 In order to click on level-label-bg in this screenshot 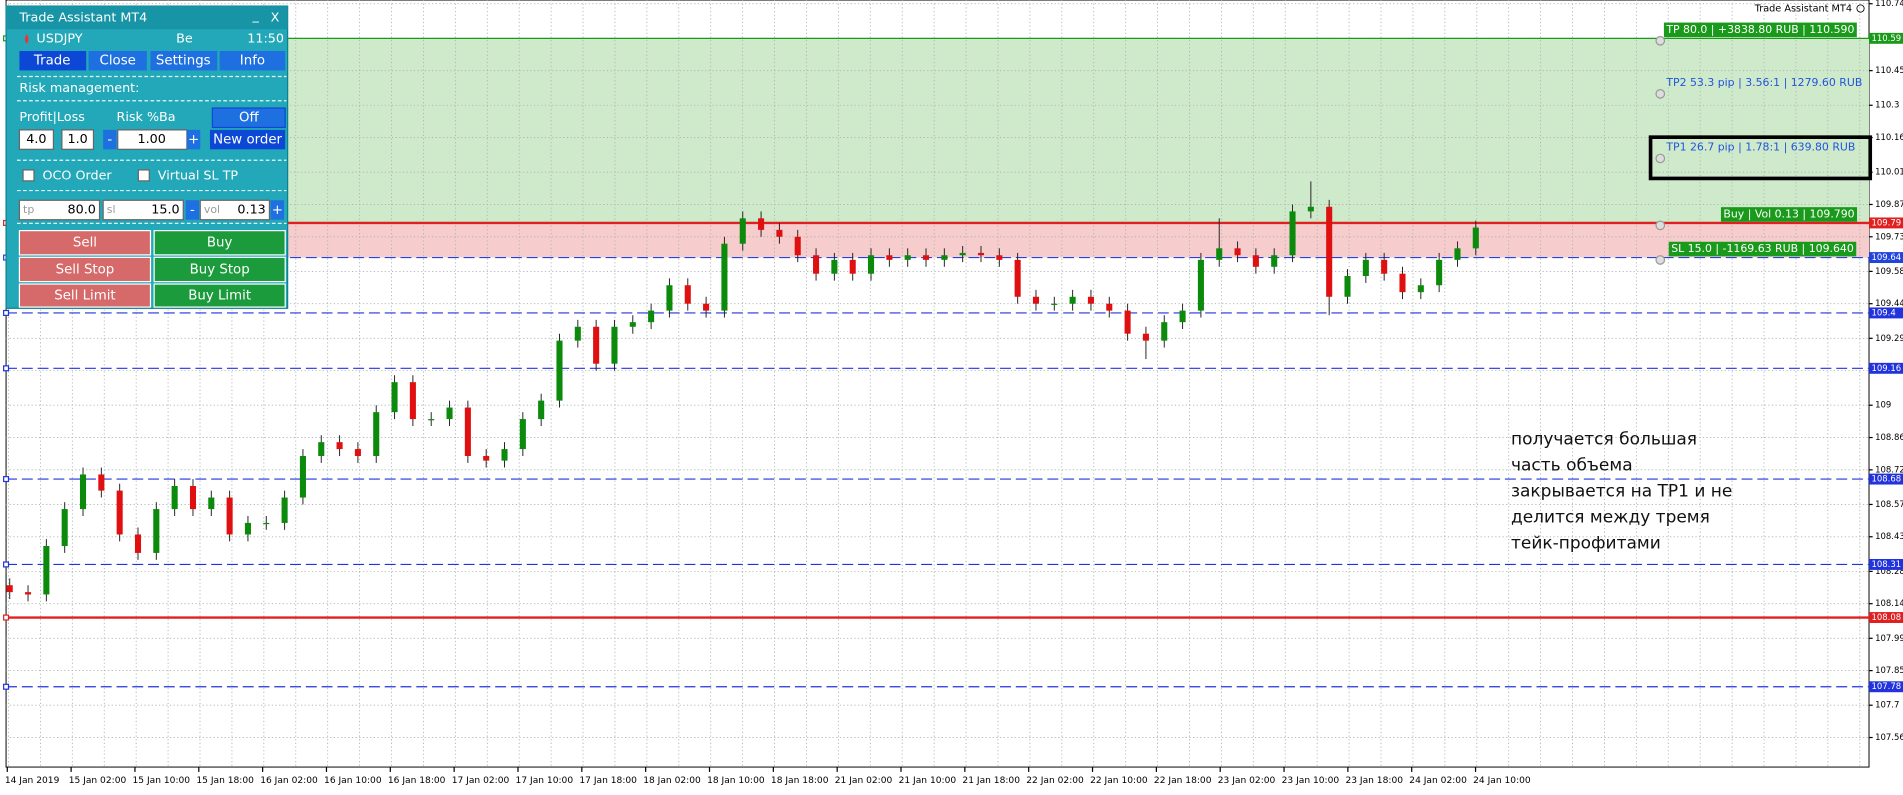, I will do `click(1760, 30)`.